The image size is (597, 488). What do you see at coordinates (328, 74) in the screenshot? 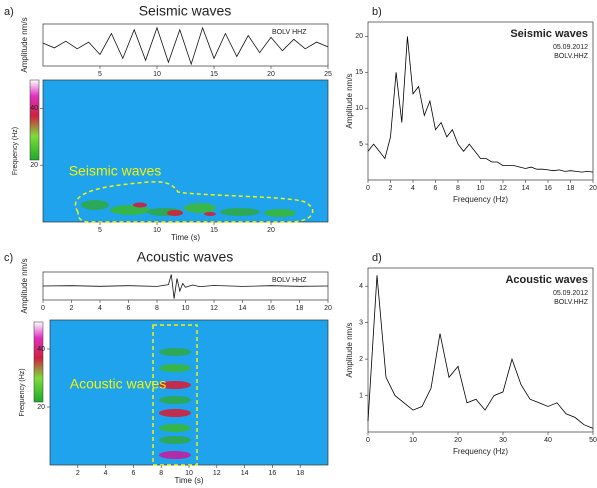
I see `x-tick-label: 25` at bounding box center [328, 74].